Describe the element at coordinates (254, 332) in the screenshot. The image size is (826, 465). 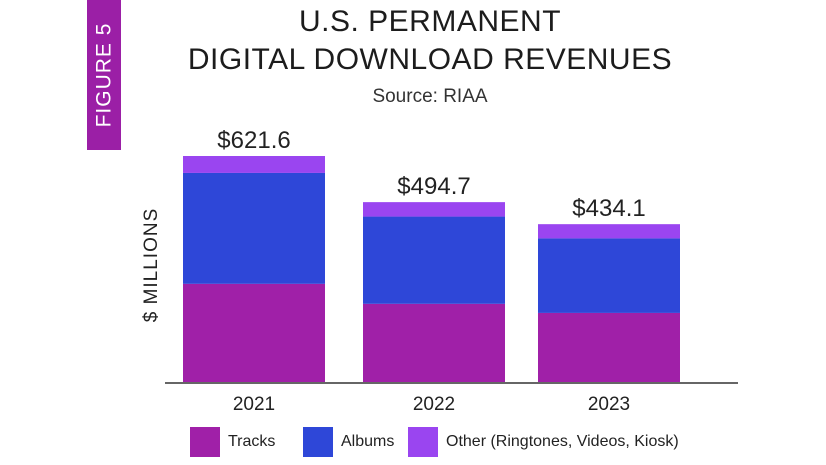
I see `bar-segment-tracks-2021` at that location.